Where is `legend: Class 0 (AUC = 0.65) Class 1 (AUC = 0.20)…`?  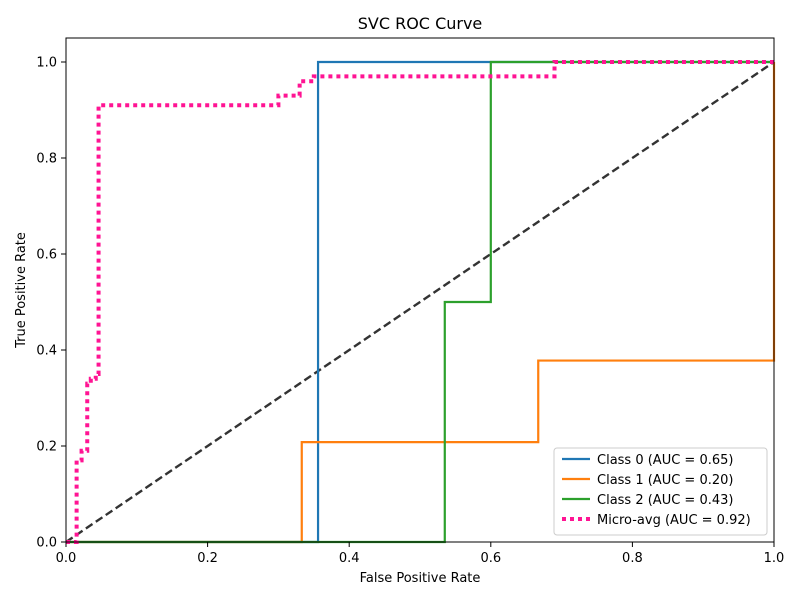 legend: Class 0 (AUC = 0.65) Class 1 (AUC = 0.20)… is located at coordinates (660, 491).